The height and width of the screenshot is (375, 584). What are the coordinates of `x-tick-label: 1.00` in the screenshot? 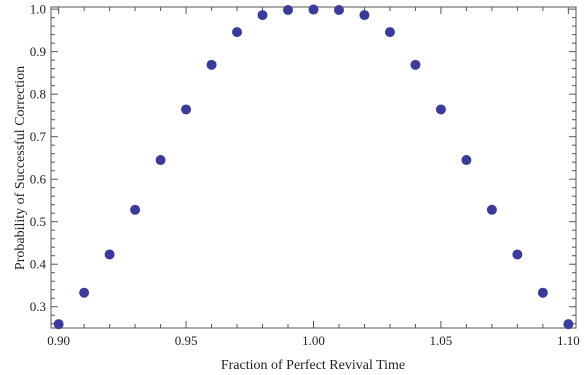 It's located at (313, 340).